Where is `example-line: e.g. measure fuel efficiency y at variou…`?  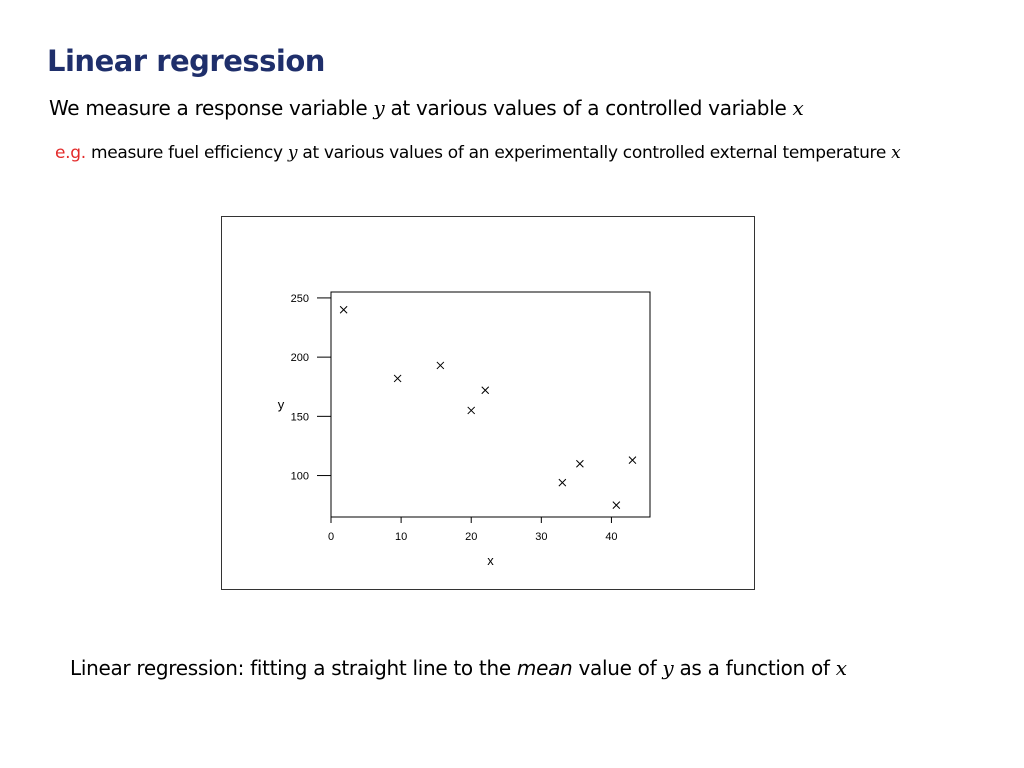 example-line: e.g. measure fuel efficiency y at variou… is located at coordinates (478, 153).